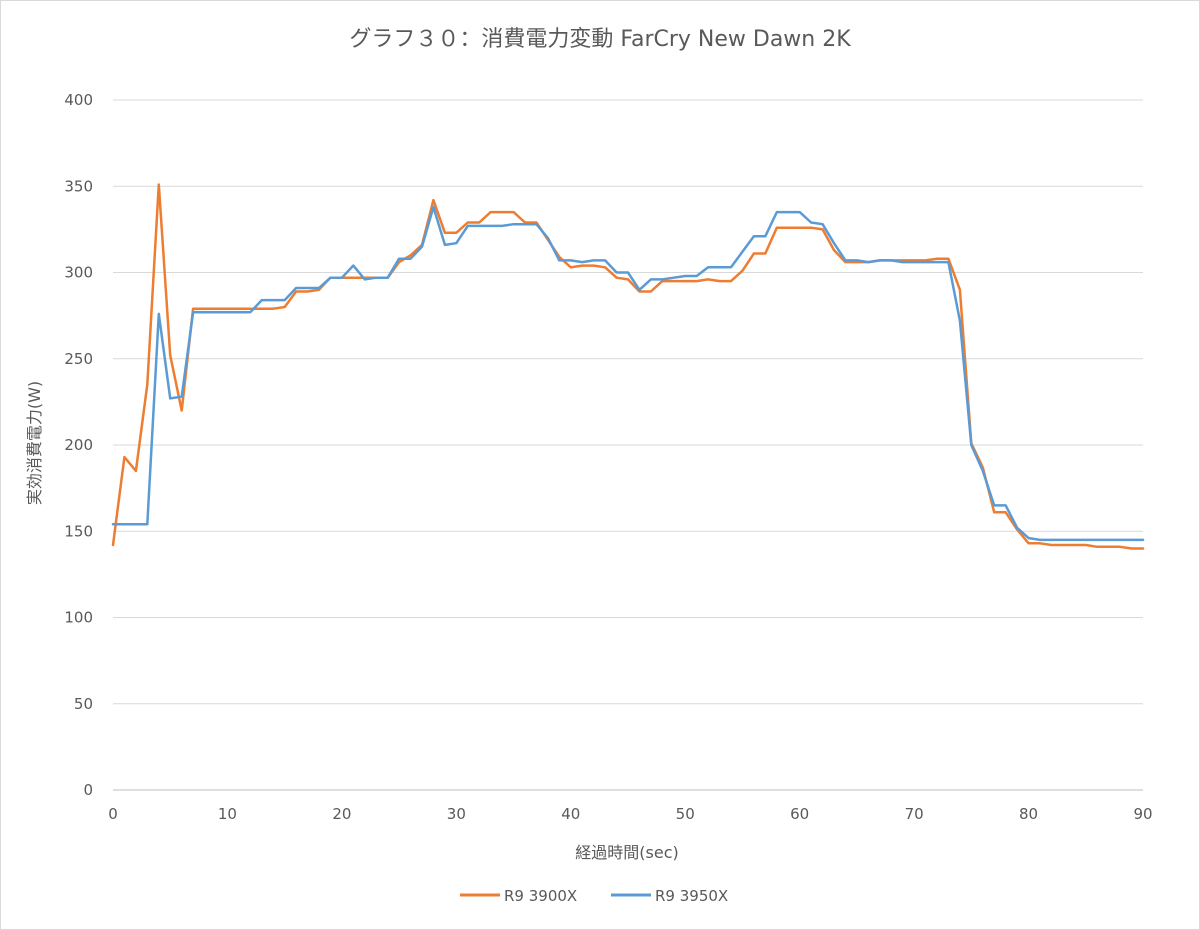  Describe the element at coordinates (227, 814) in the screenshot. I see `x-tick-label: 10` at that location.